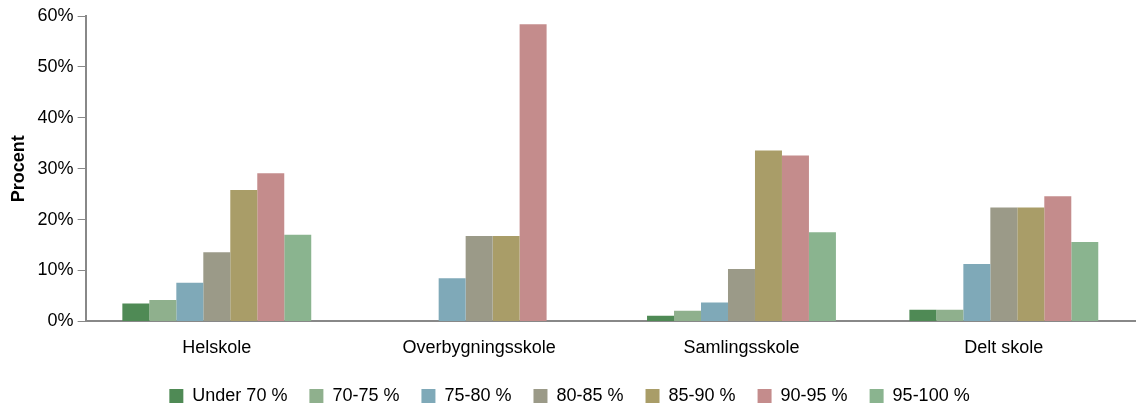 Image resolution: width=1143 pixels, height=419 pixels. What do you see at coordinates (931, 394) in the screenshot?
I see `legend-label: 95-100 %` at bounding box center [931, 394].